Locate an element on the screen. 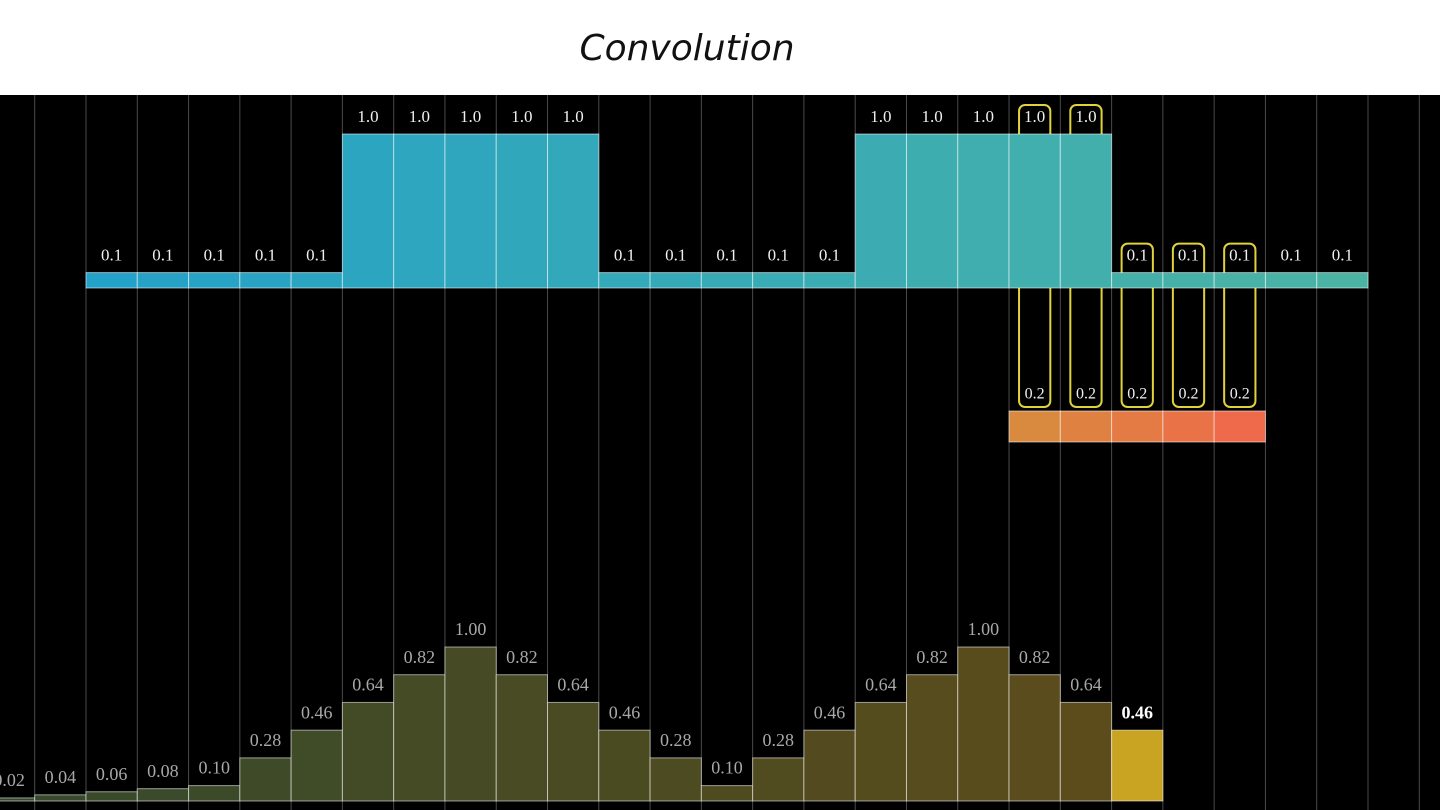 This screenshot has height=810, width=1440. value-label: 0.06 is located at coordinates (112, 774).